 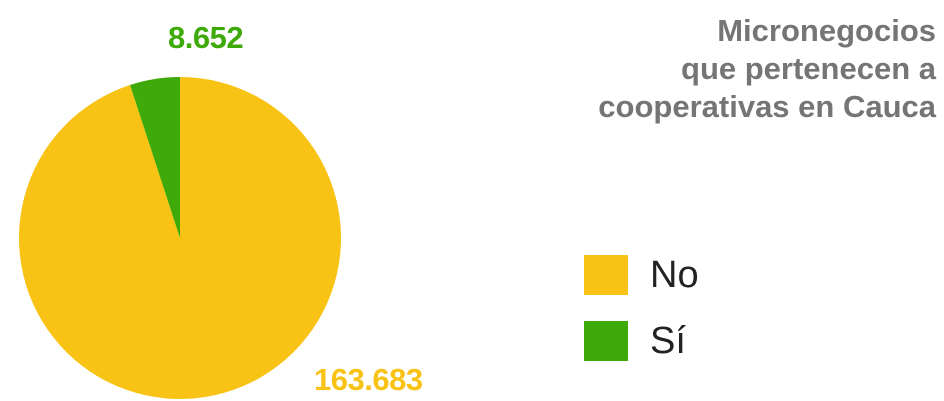 What do you see at coordinates (606, 341) in the screenshot?
I see `legend-swatch-si` at bounding box center [606, 341].